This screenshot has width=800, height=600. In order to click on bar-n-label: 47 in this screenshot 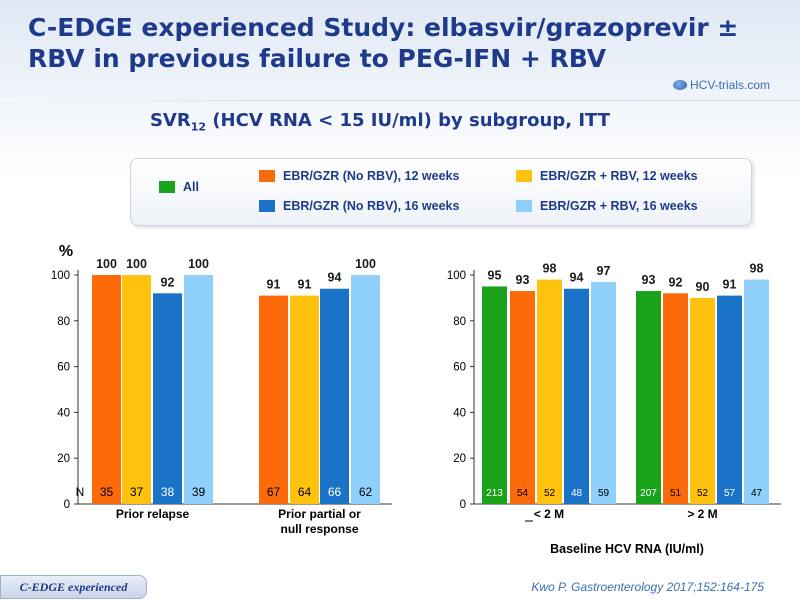, I will do `click(757, 493)`.